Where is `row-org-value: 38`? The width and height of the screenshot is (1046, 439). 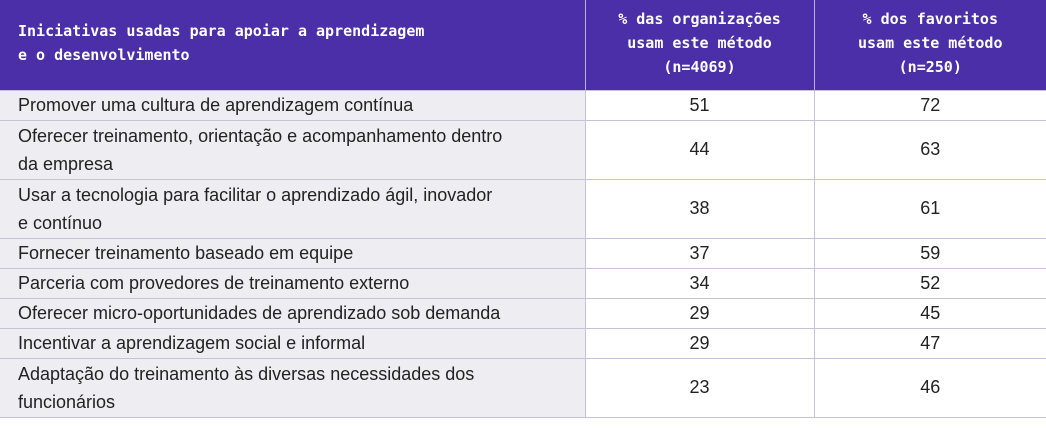
row-org-value: 38 is located at coordinates (700, 208).